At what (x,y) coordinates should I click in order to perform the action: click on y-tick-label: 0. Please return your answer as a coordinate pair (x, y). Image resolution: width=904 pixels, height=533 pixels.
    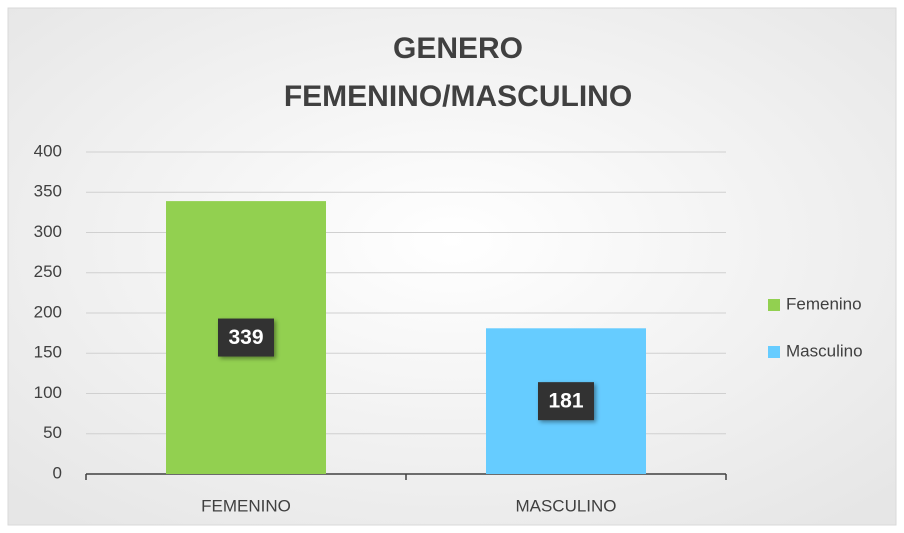
    Looking at the image, I should click on (57, 472).